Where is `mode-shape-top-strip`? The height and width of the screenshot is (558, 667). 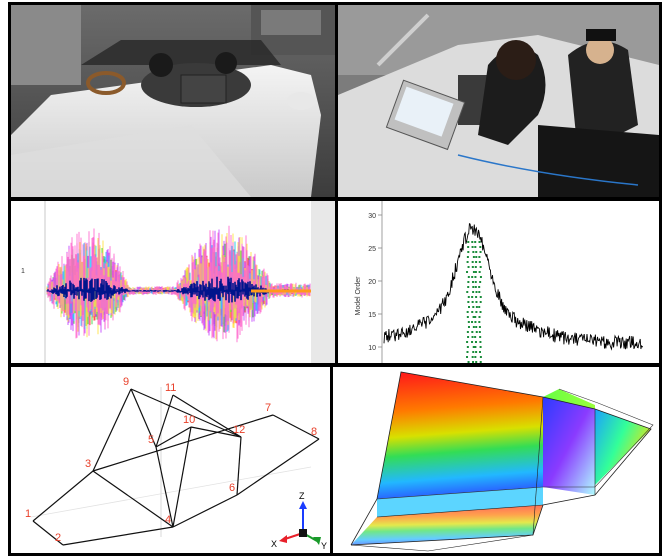
mode-shape-top-strip is located at coordinates (569, 399).